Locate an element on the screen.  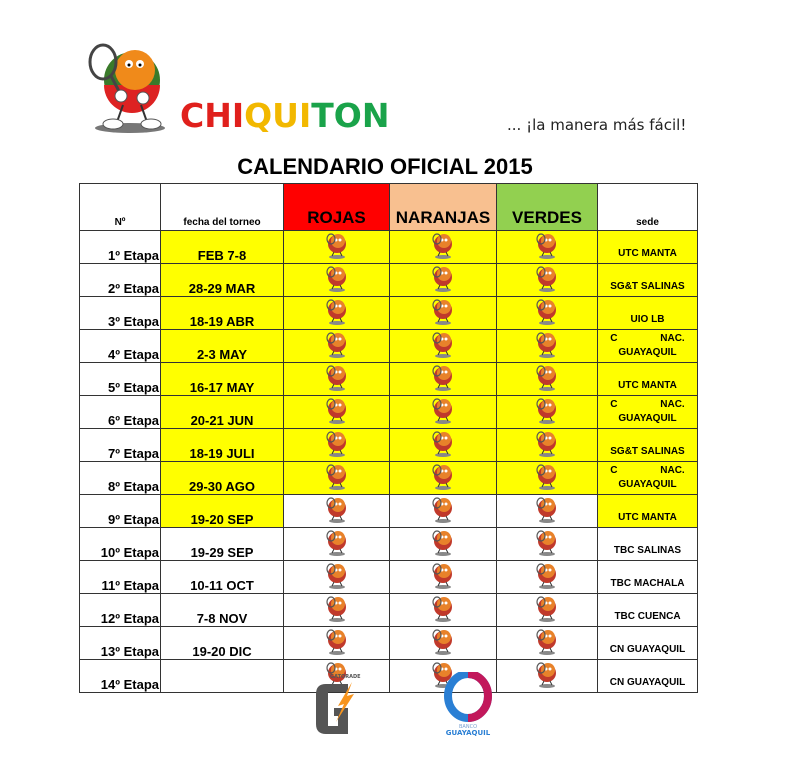
stage-cell: 7º Etapa is located at coordinates (120, 445).